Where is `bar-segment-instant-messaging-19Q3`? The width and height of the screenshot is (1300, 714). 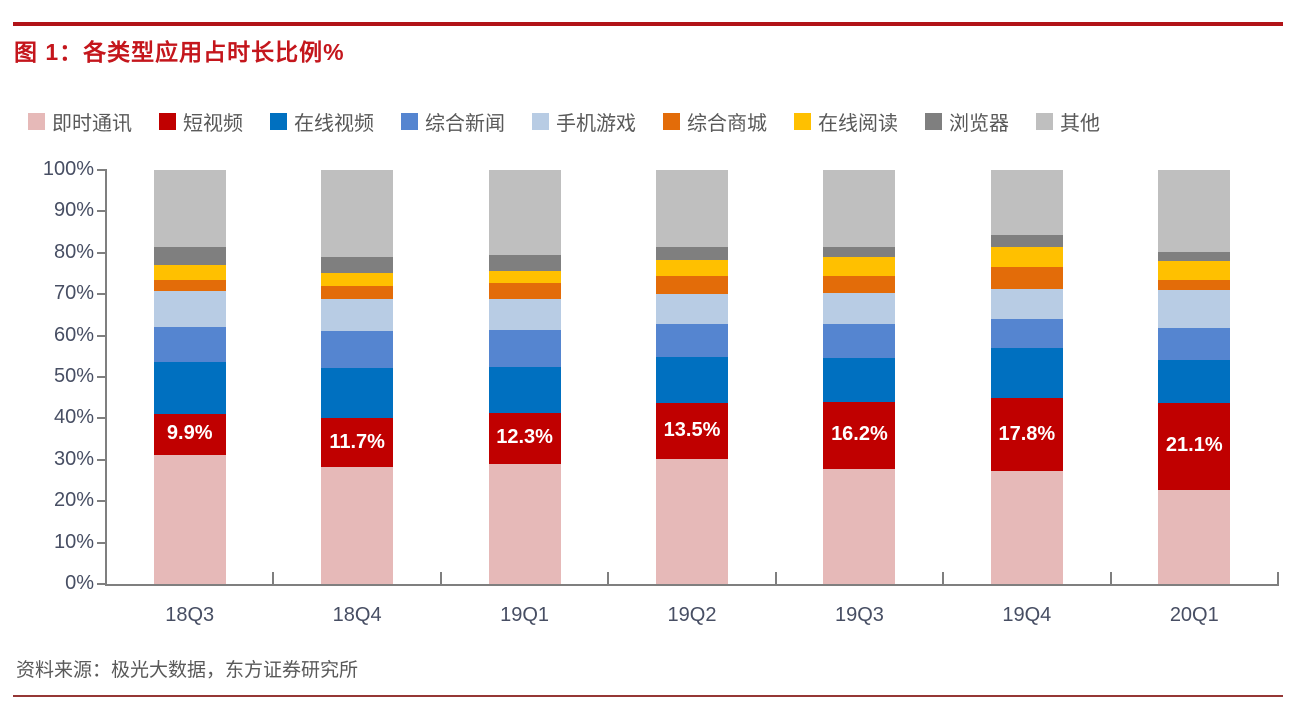
bar-segment-instant-messaging-19Q3 is located at coordinates (859, 526).